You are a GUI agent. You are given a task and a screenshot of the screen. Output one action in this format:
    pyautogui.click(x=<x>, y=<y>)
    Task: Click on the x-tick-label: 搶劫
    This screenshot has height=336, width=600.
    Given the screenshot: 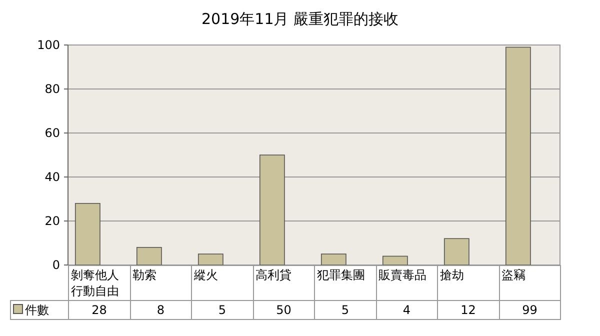 What is the action you would take?
    pyautogui.click(x=468, y=283)
    